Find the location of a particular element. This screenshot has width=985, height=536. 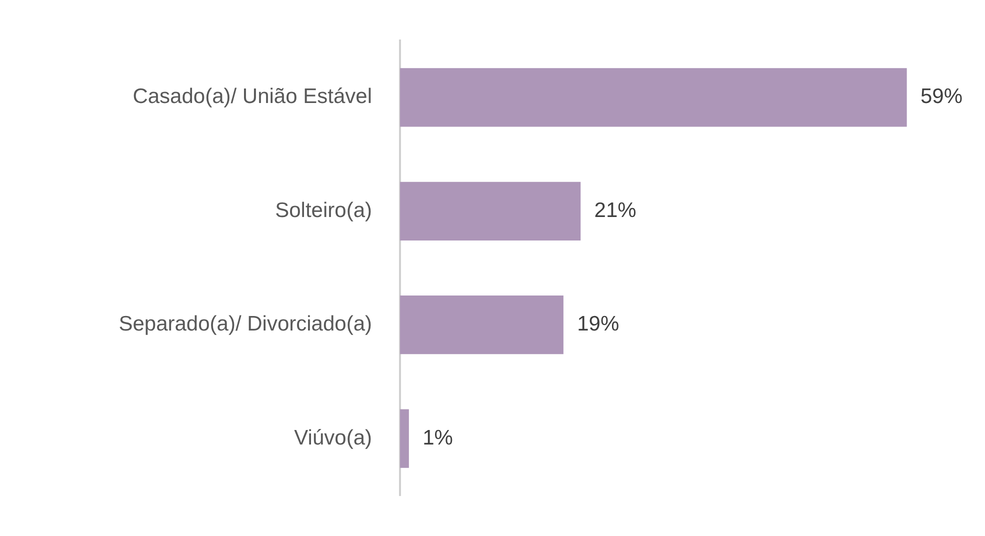

y-tick-label: Separado(a)/ Divorciado(a) is located at coordinates (245, 324).